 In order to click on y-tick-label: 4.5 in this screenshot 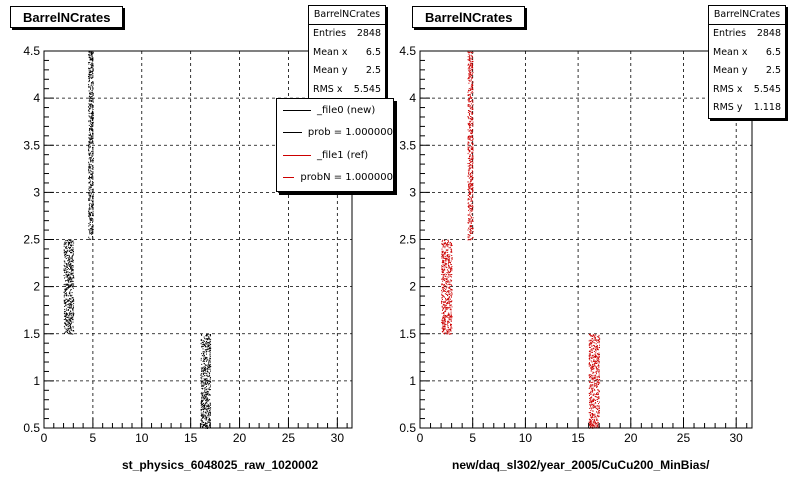, I will do `click(31, 51)`.